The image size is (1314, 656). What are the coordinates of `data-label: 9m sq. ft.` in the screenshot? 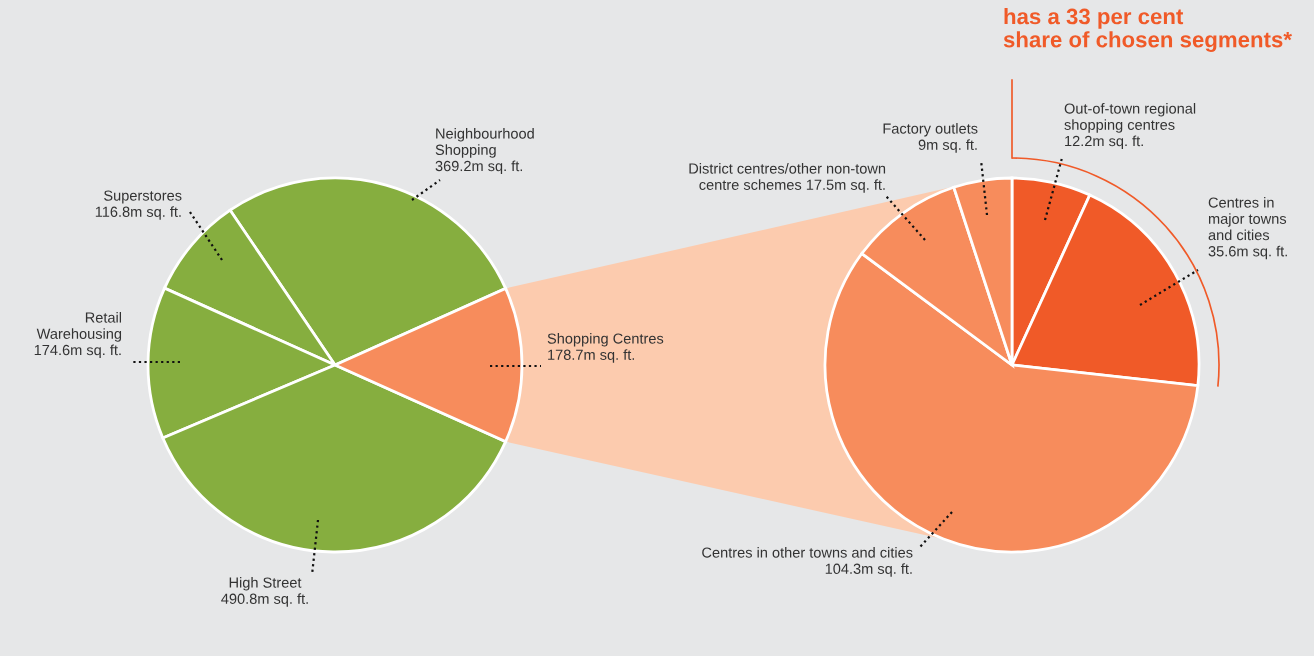 It's located at (947, 146).